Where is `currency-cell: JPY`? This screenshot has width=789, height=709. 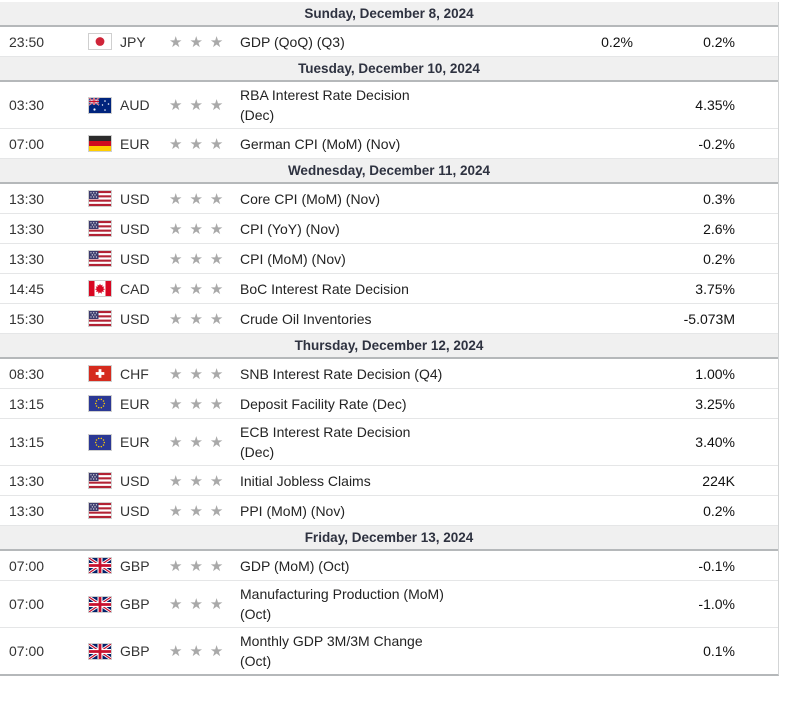
currency-cell: JPY is located at coordinates (124, 41).